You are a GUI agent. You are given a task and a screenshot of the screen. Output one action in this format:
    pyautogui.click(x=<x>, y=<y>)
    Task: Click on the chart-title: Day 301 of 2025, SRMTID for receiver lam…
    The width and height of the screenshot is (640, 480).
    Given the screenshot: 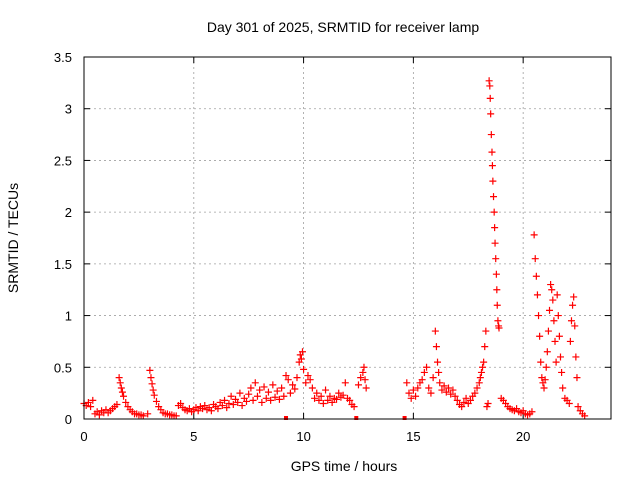 What is the action you would take?
    pyautogui.click(x=343, y=27)
    